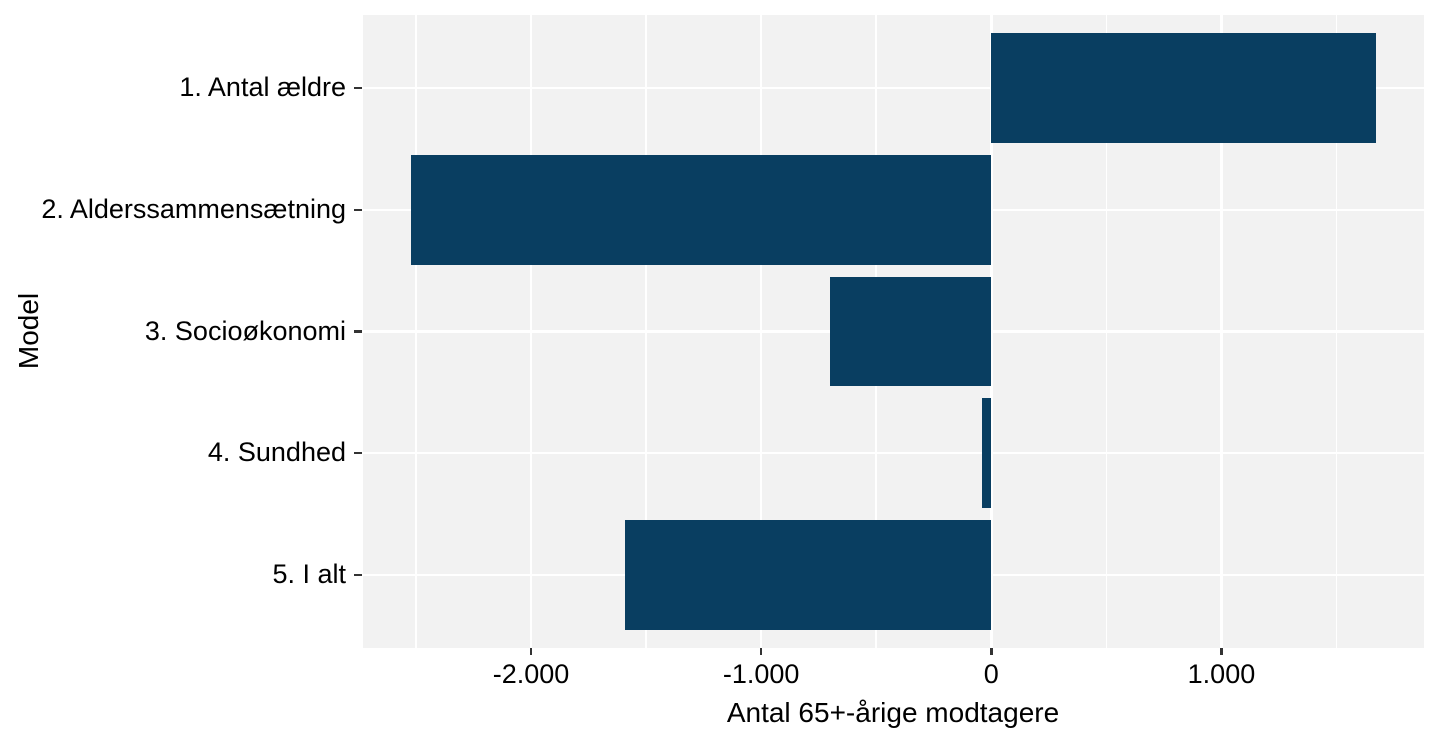 Image resolution: width=1440 pixels, height=748 pixels. What do you see at coordinates (276, 452) in the screenshot?
I see `y-category-label: 4. Sundhed` at bounding box center [276, 452].